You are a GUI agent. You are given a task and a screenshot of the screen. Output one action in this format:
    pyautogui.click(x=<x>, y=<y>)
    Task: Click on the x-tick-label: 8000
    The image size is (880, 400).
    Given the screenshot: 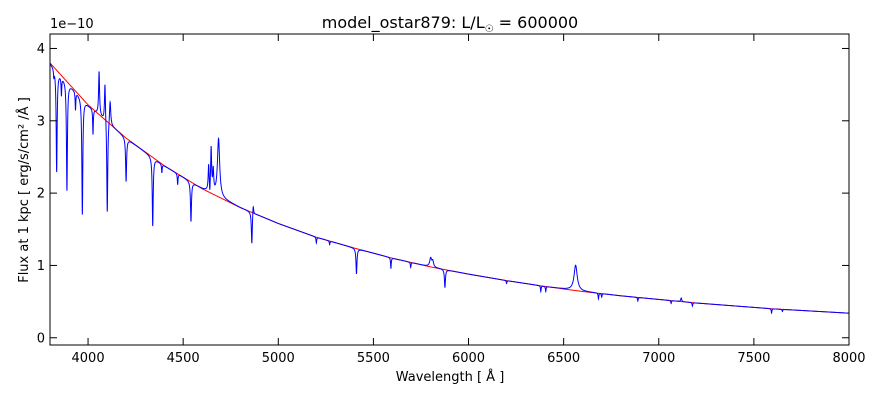 What is the action you would take?
    pyautogui.click(x=848, y=358)
    